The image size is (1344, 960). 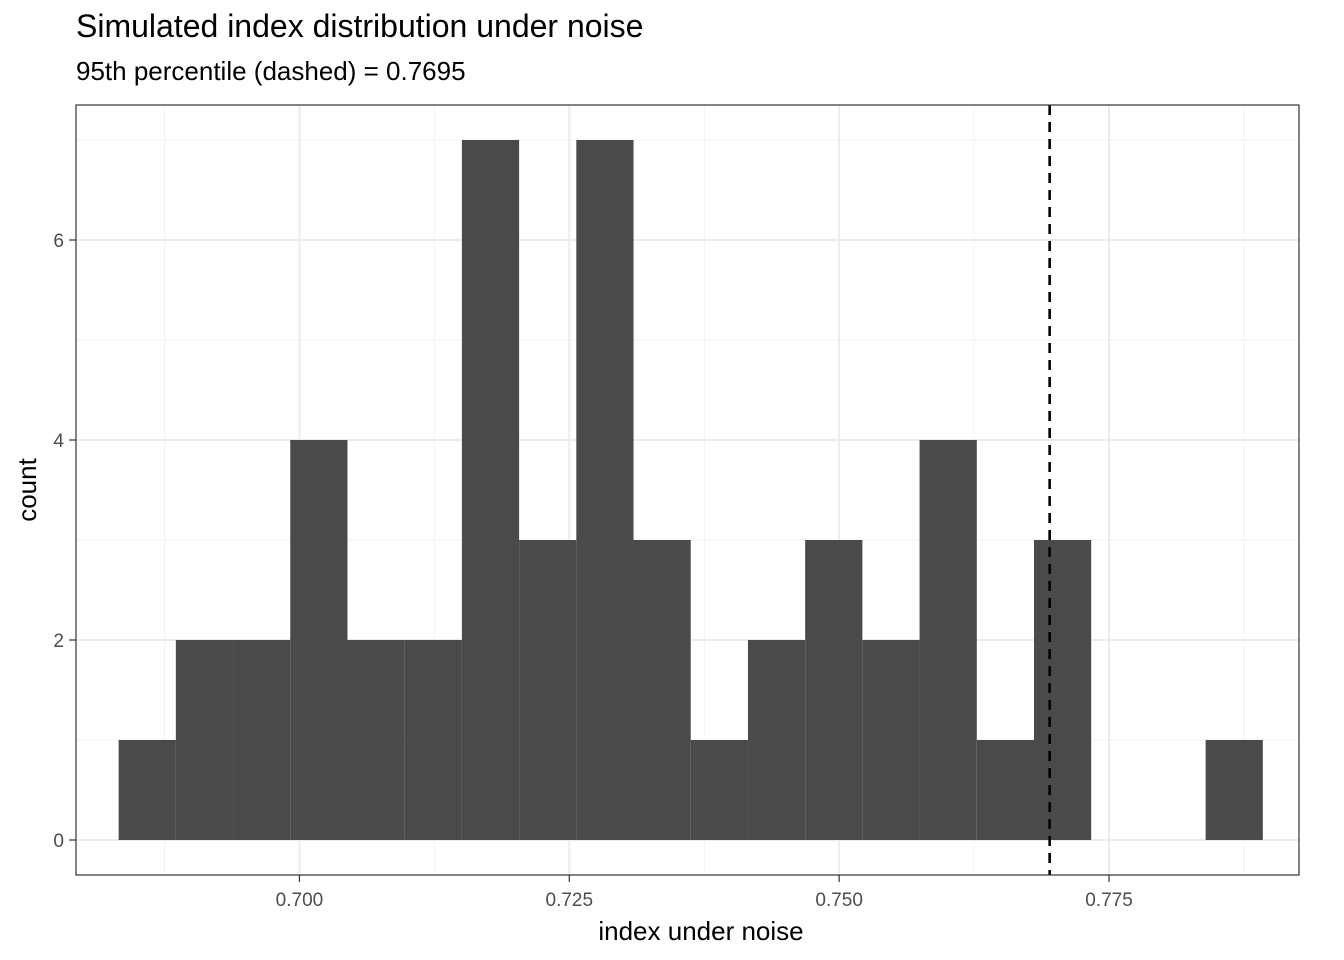 What do you see at coordinates (700, 931) in the screenshot?
I see `x-axis-title: index under noise` at bounding box center [700, 931].